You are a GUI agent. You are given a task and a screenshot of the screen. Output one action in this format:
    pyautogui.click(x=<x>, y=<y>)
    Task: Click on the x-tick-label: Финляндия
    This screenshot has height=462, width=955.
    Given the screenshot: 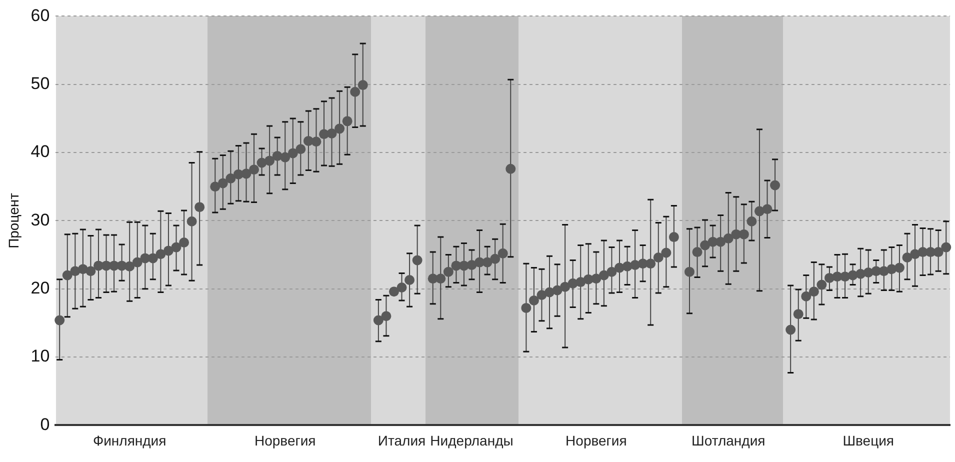 What is the action you would take?
    pyautogui.click(x=129, y=440)
    